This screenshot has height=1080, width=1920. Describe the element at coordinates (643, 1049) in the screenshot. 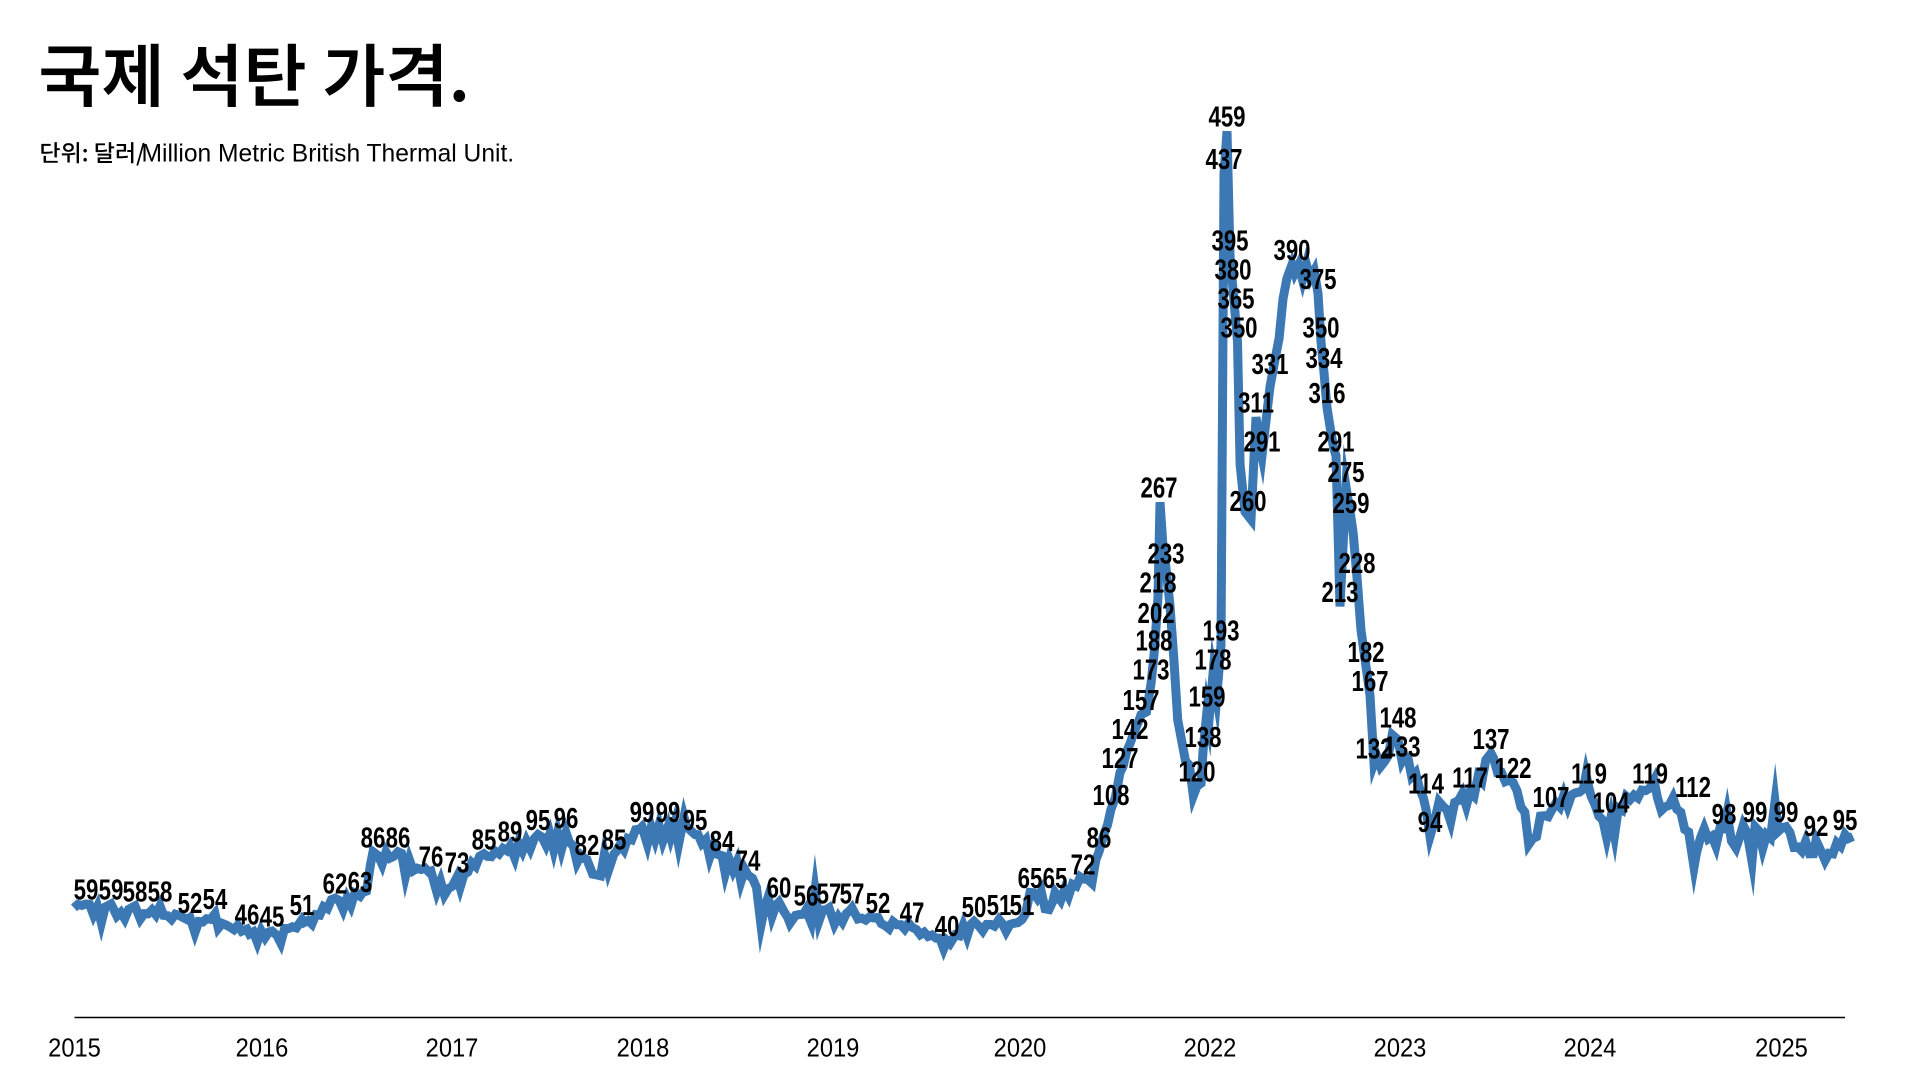

I see `svg-text: 2018` at that location.